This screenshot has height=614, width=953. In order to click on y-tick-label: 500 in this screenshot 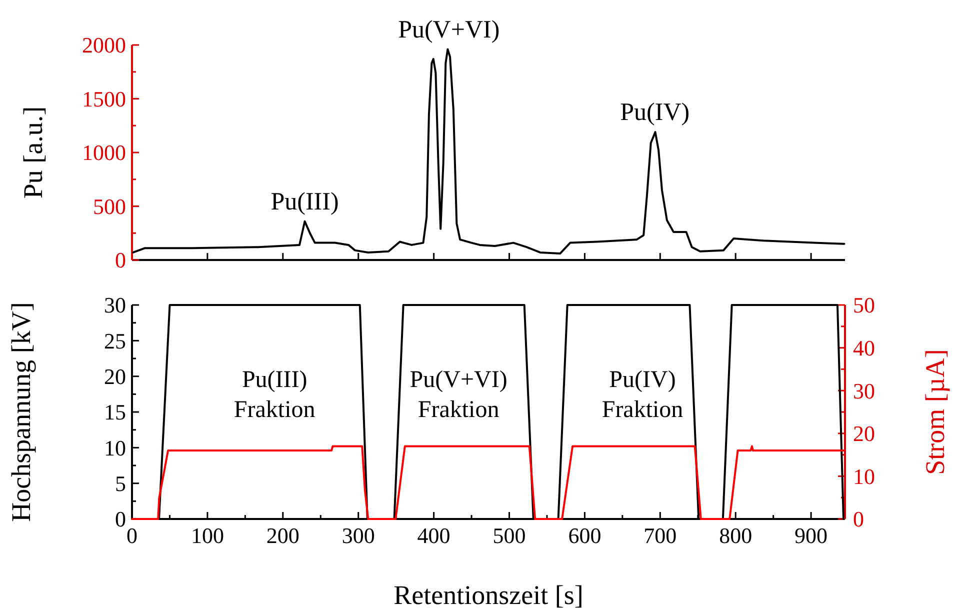, I will do `click(109, 206)`.